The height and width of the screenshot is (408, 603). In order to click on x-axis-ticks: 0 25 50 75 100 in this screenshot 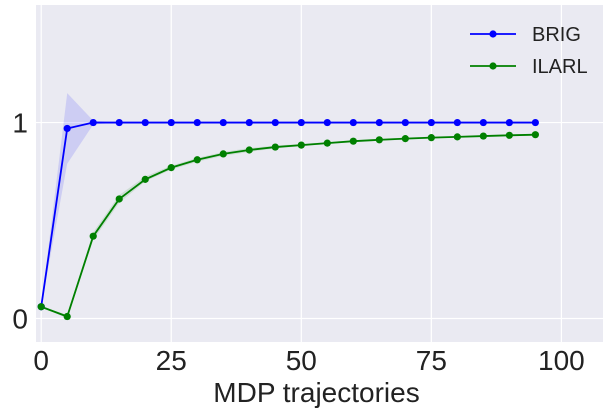, I will do `click(308, 360)`.